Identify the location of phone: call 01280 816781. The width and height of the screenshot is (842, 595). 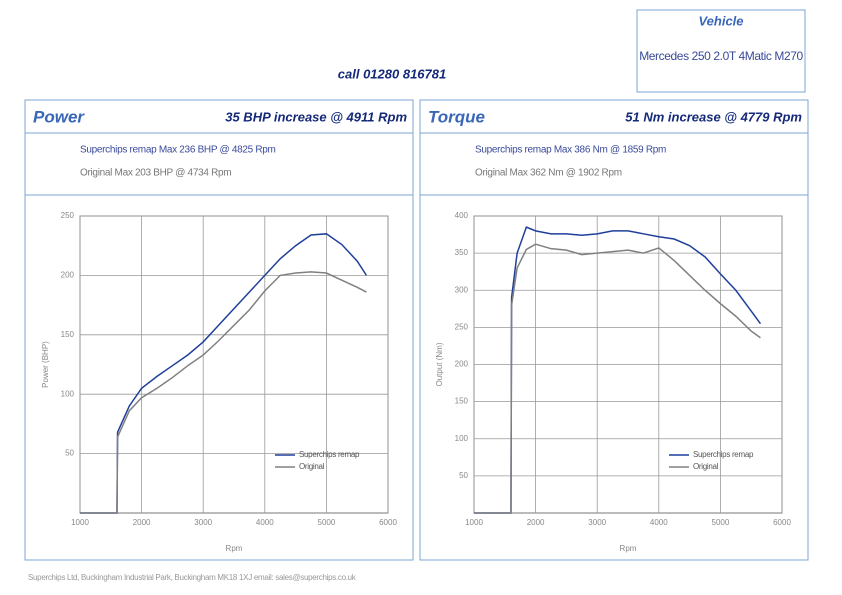
(392, 73).